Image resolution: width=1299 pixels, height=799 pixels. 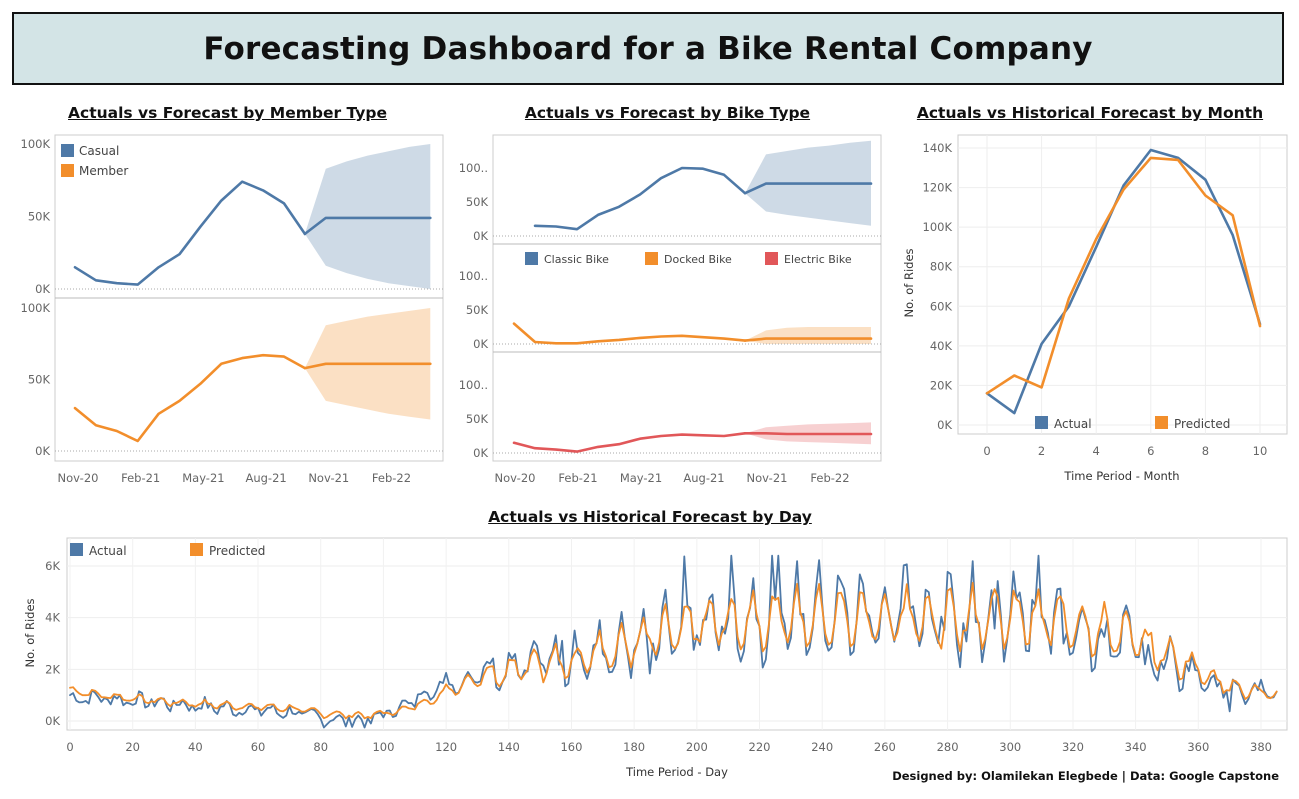 I want to click on member-legend-label: Member, so click(x=103, y=171).